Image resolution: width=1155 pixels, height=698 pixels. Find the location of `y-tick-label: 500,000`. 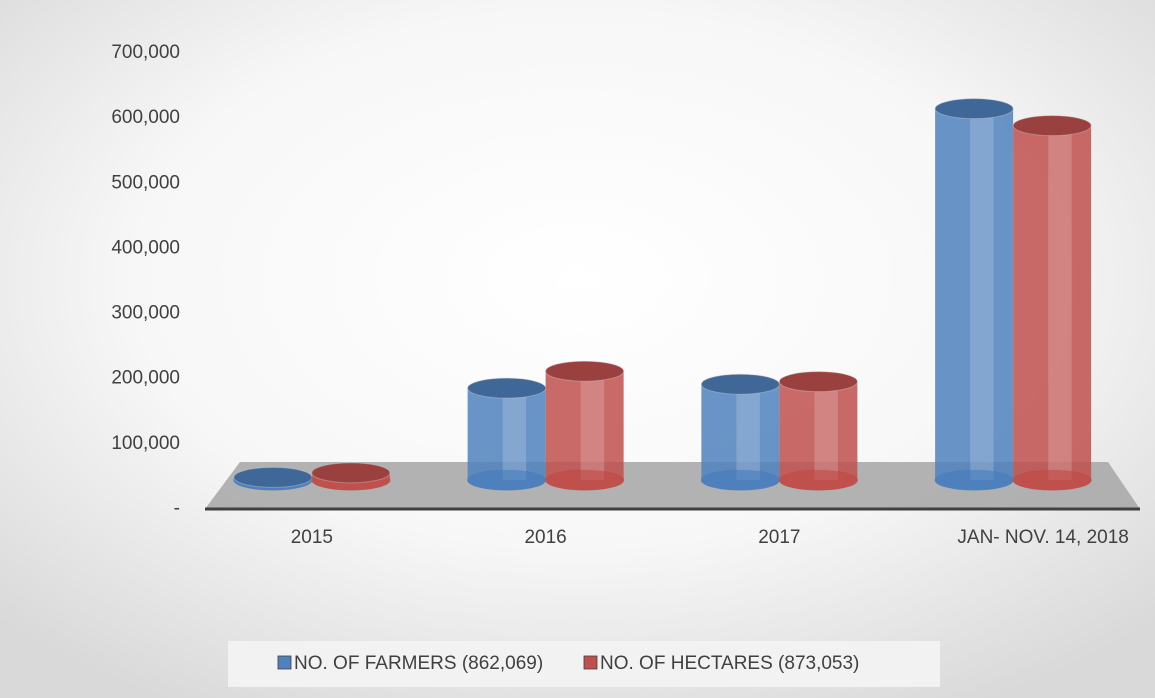

y-tick-label: 500,000 is located at coordinates (145, 182).